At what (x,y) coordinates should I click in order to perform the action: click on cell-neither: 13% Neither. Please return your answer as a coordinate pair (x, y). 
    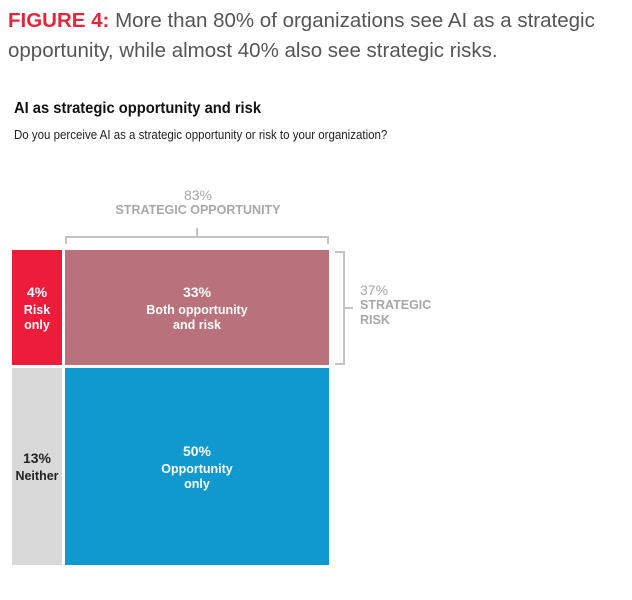
    Looking at the image, I should click on (37, 466).